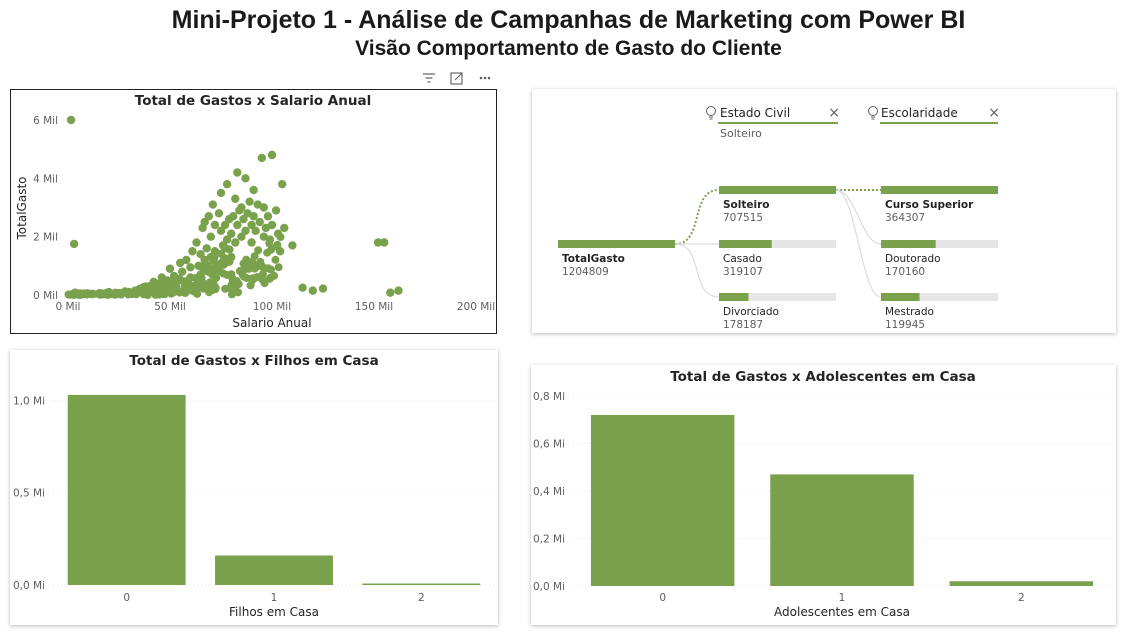 The width and height of the screenshot is (1137, 640). I want to click on filter-selected: Solteiro, so click(741, 133).